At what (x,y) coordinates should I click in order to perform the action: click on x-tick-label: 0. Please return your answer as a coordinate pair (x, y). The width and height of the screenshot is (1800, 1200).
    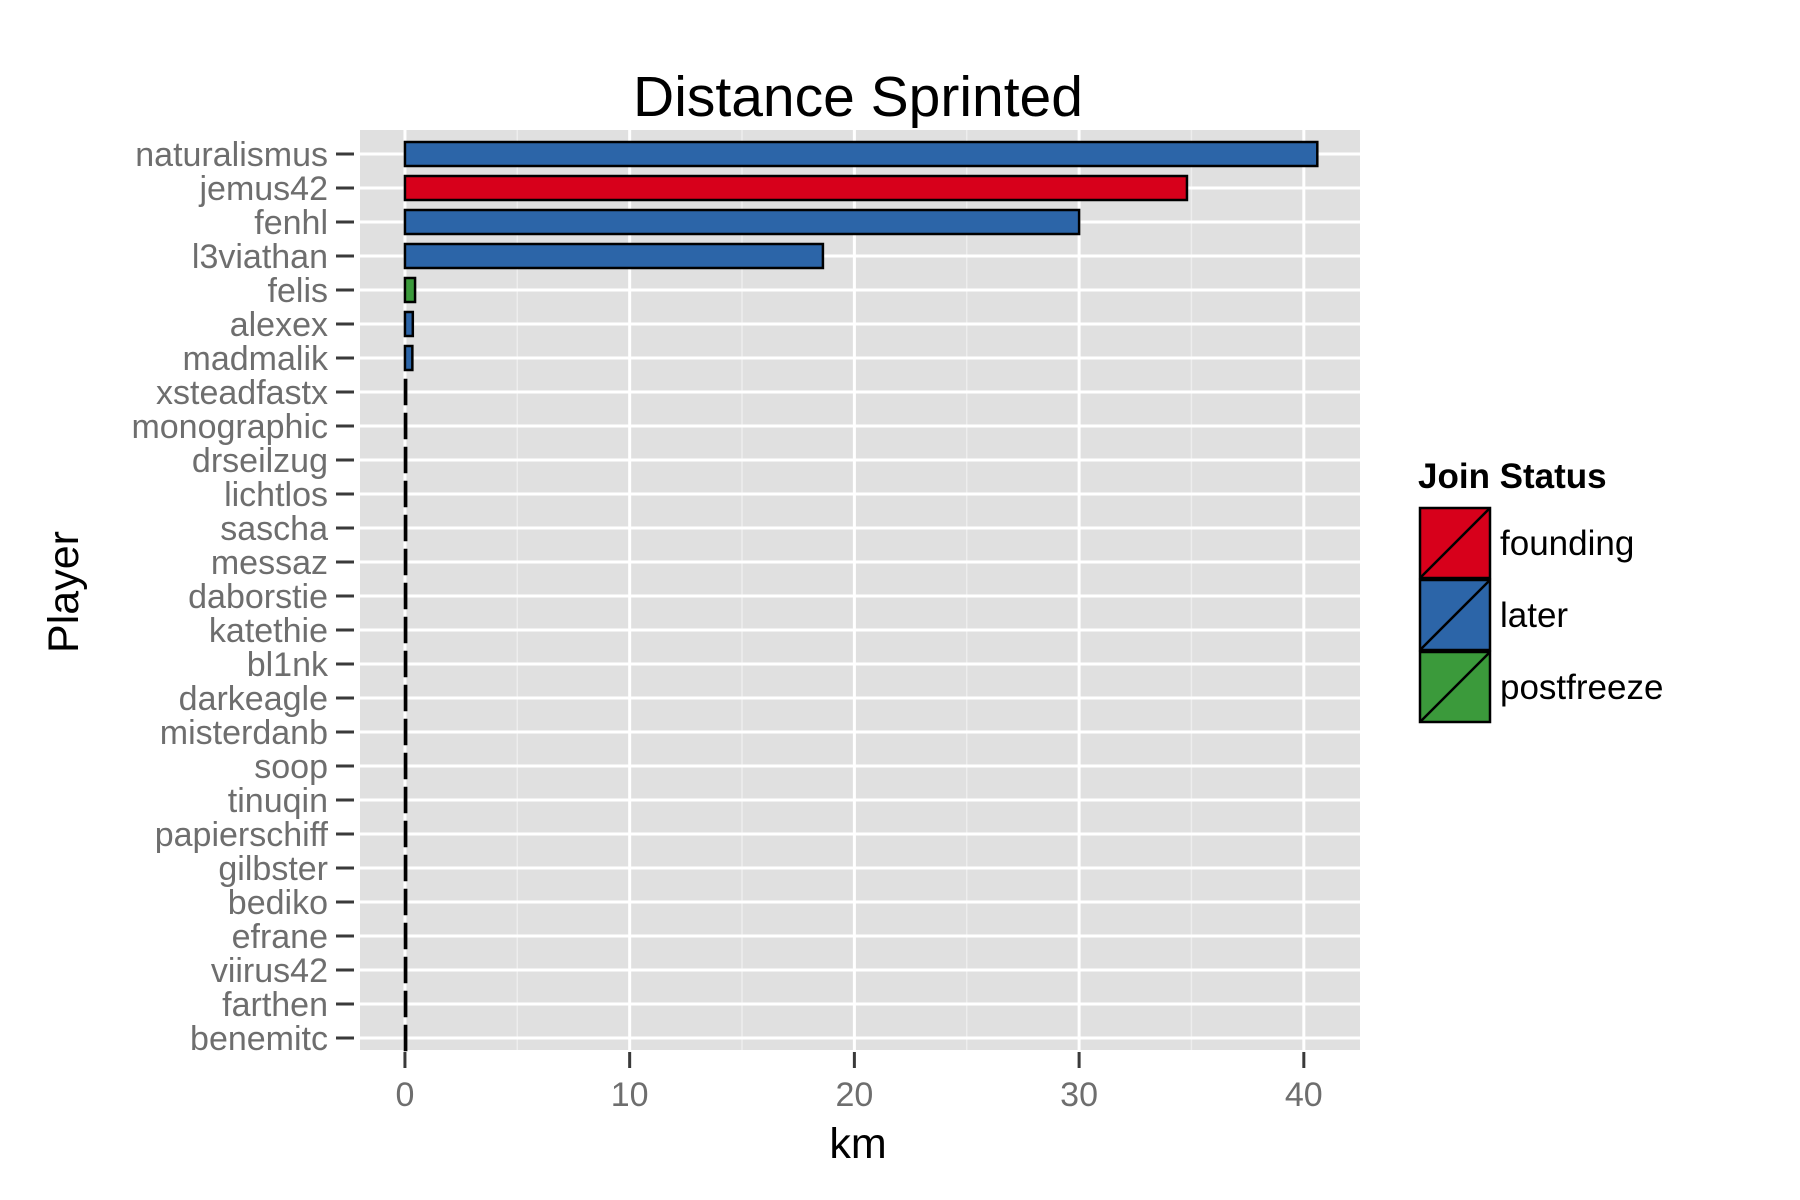
    Looking at the image, I should click on (404, 1095).